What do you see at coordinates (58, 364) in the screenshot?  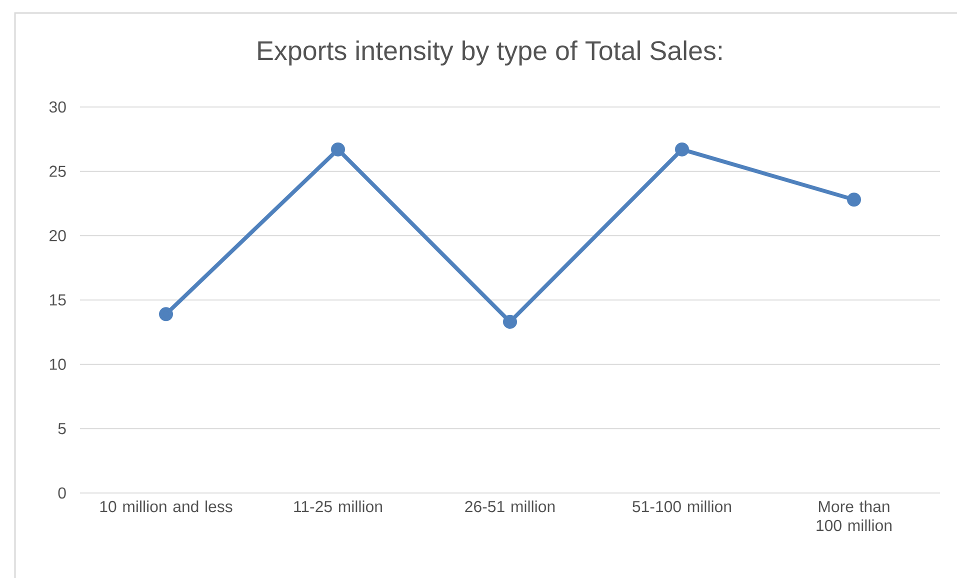 I see `y-tick-label: 10` at bounding box center [58, 364].